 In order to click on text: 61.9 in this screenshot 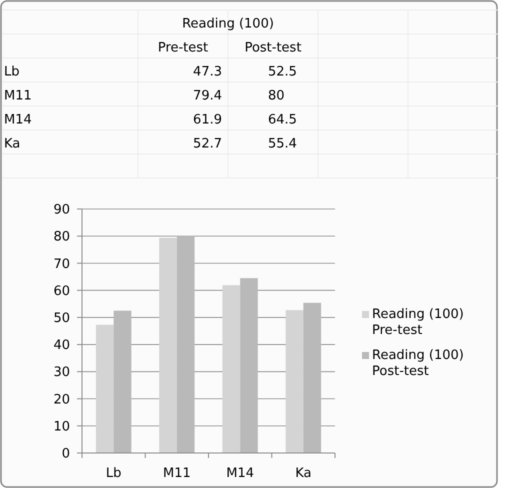, I will do `click(207, 120)`.